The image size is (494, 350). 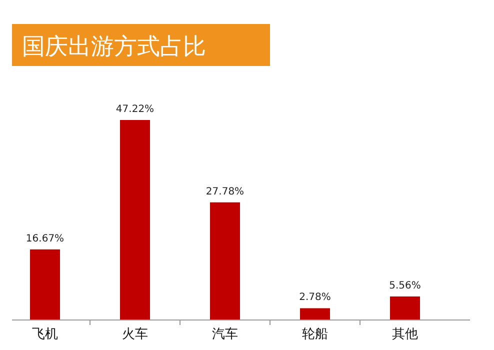 I want to click on x-tick-label: 其他, so click(x=405, y=334).